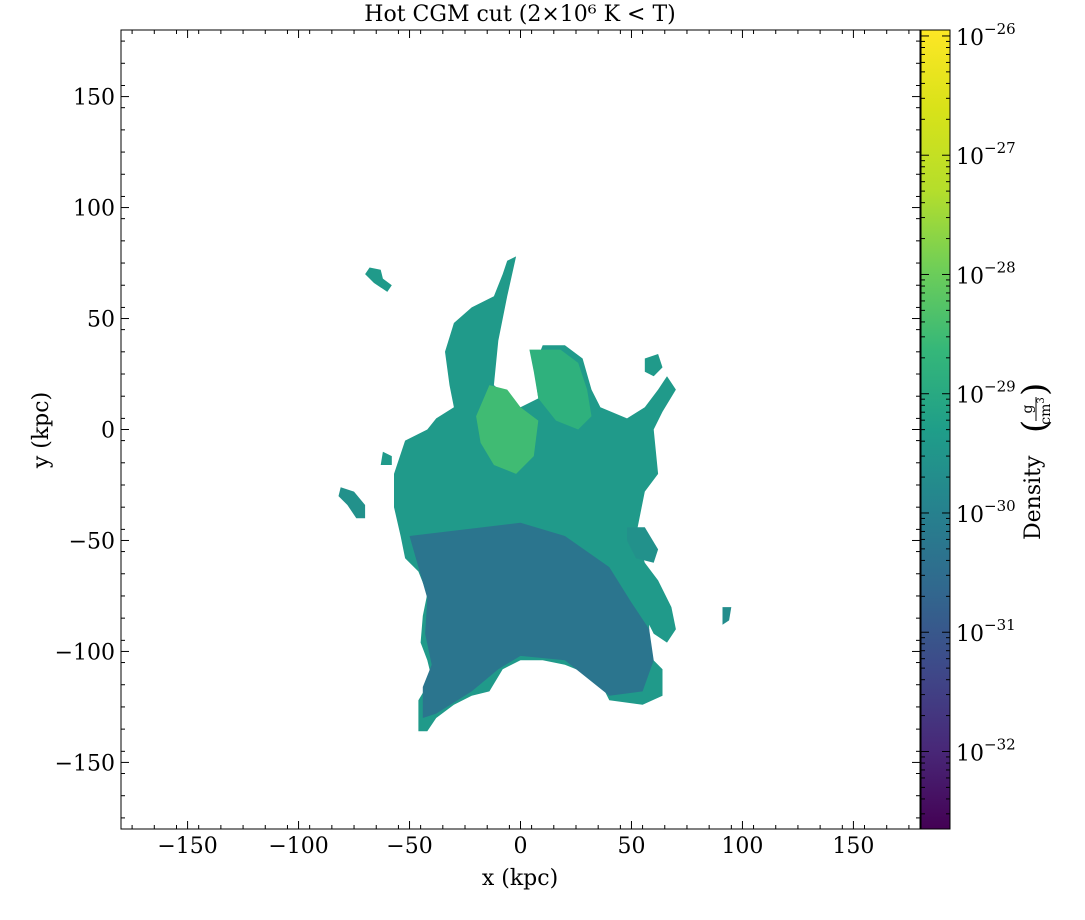 The width and height of the screenshot is (1085, 920). Describe the element at coordinates (409, 846) in the screenshot. I see `x-tick-label: −50` at that location.